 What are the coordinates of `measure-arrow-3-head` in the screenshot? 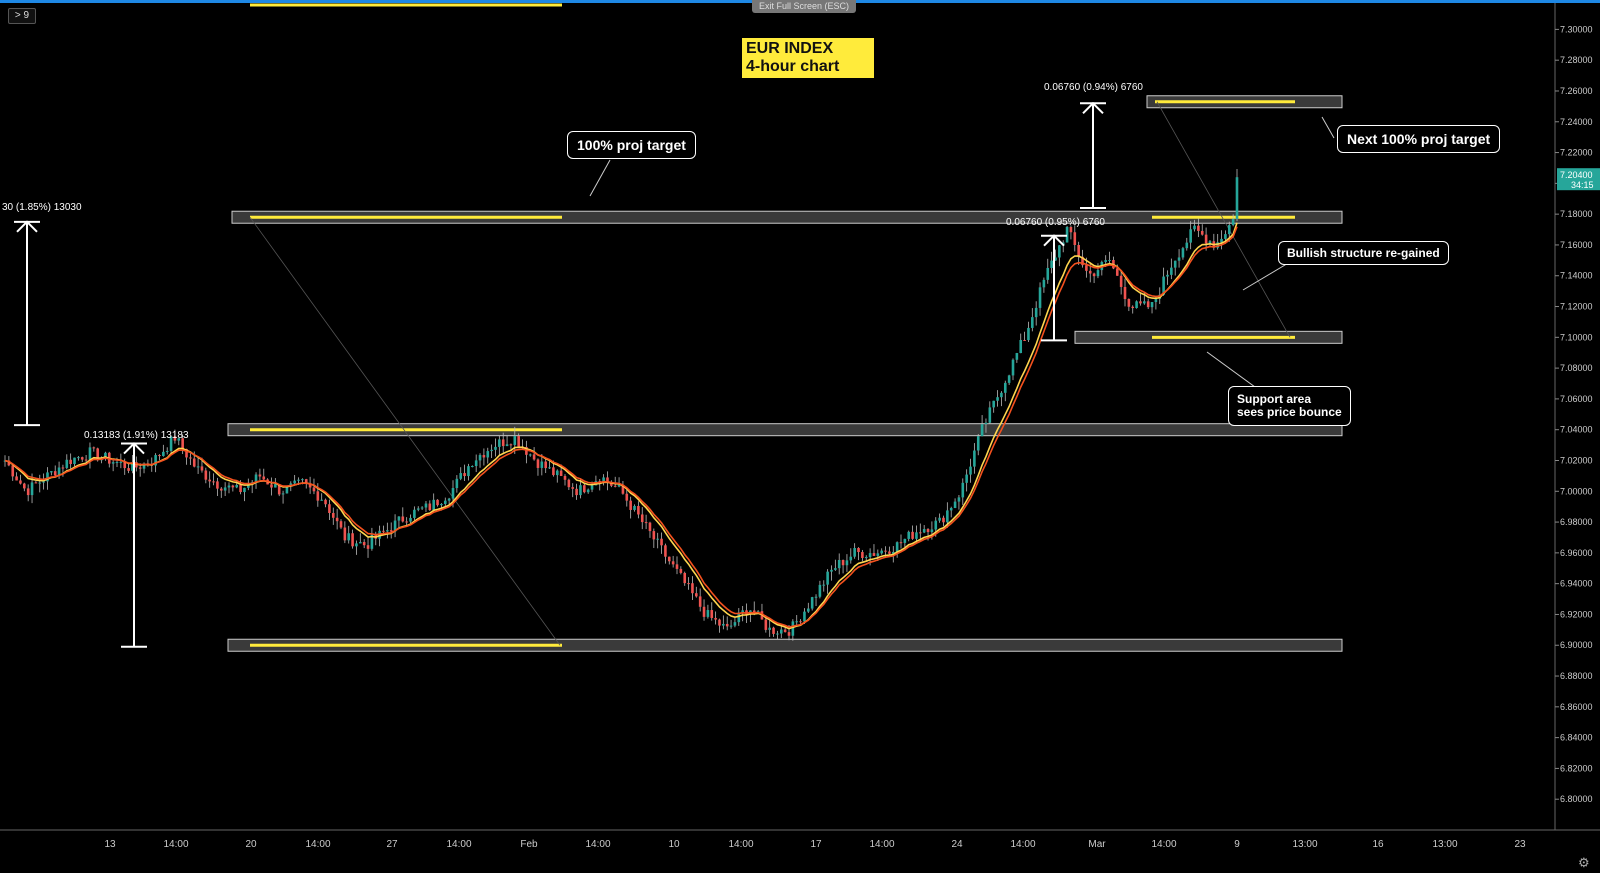 It's located at (1054, 240).